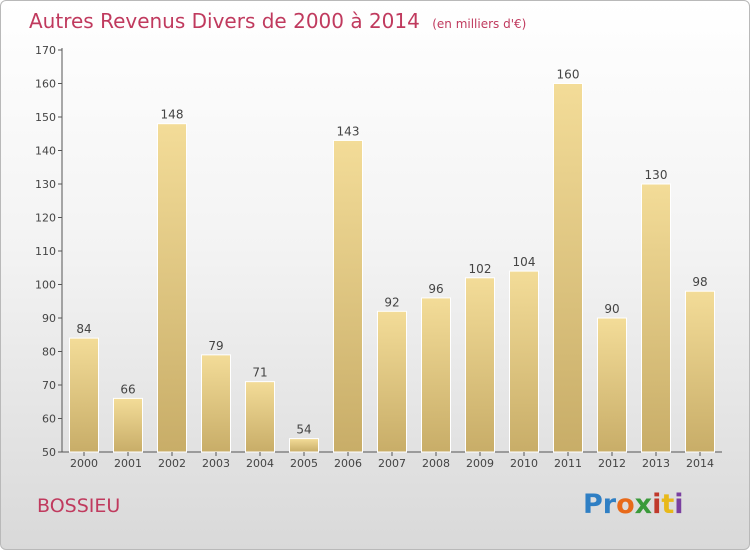  I want to click on data-label: 96, so click(435, 289).